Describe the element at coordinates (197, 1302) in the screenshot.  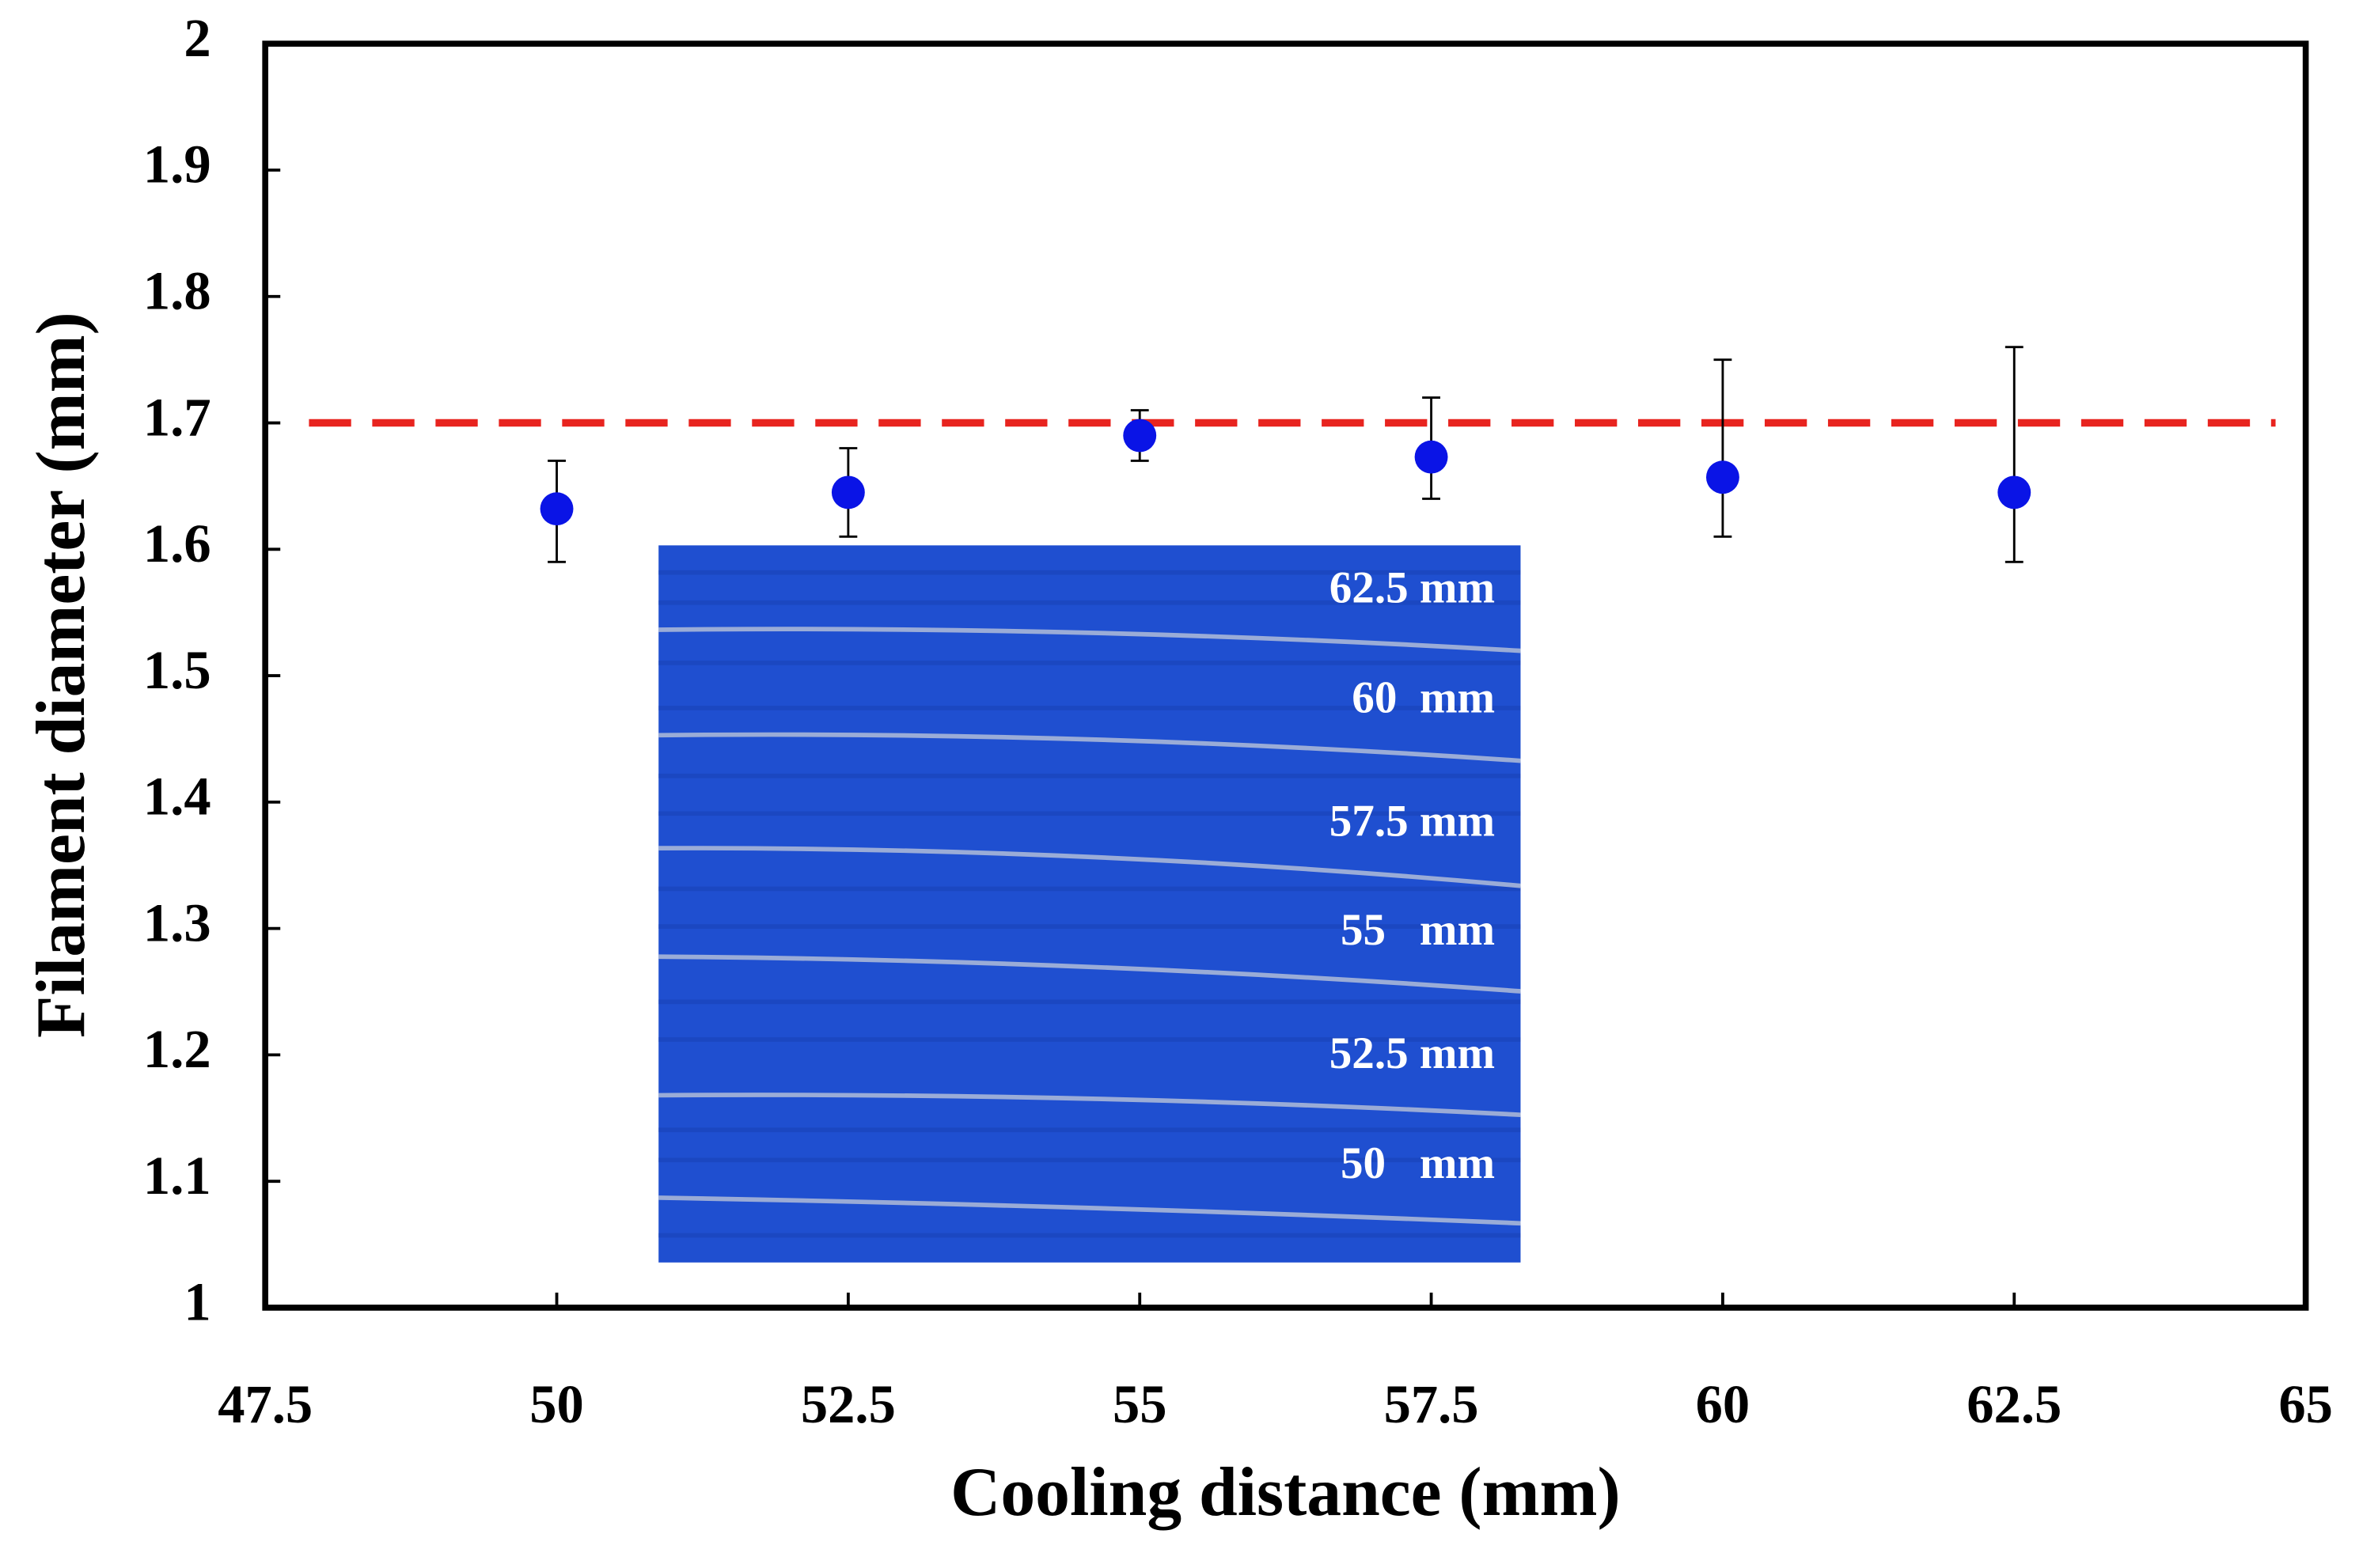
I see `y-tick-label: 1` at that location.